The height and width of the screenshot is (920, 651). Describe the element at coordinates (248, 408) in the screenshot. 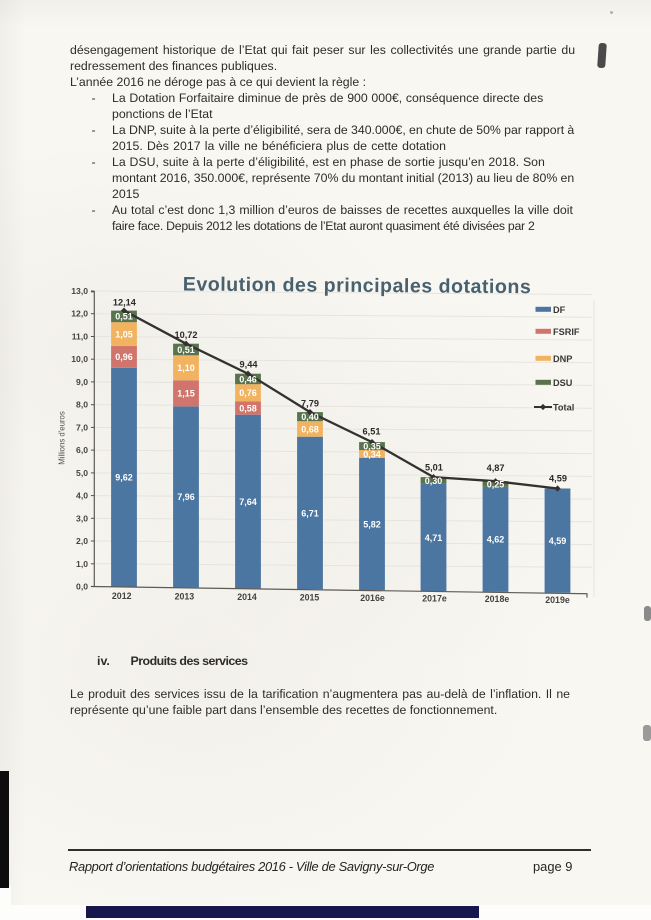

I see `svg-text: 0,58` at that location.